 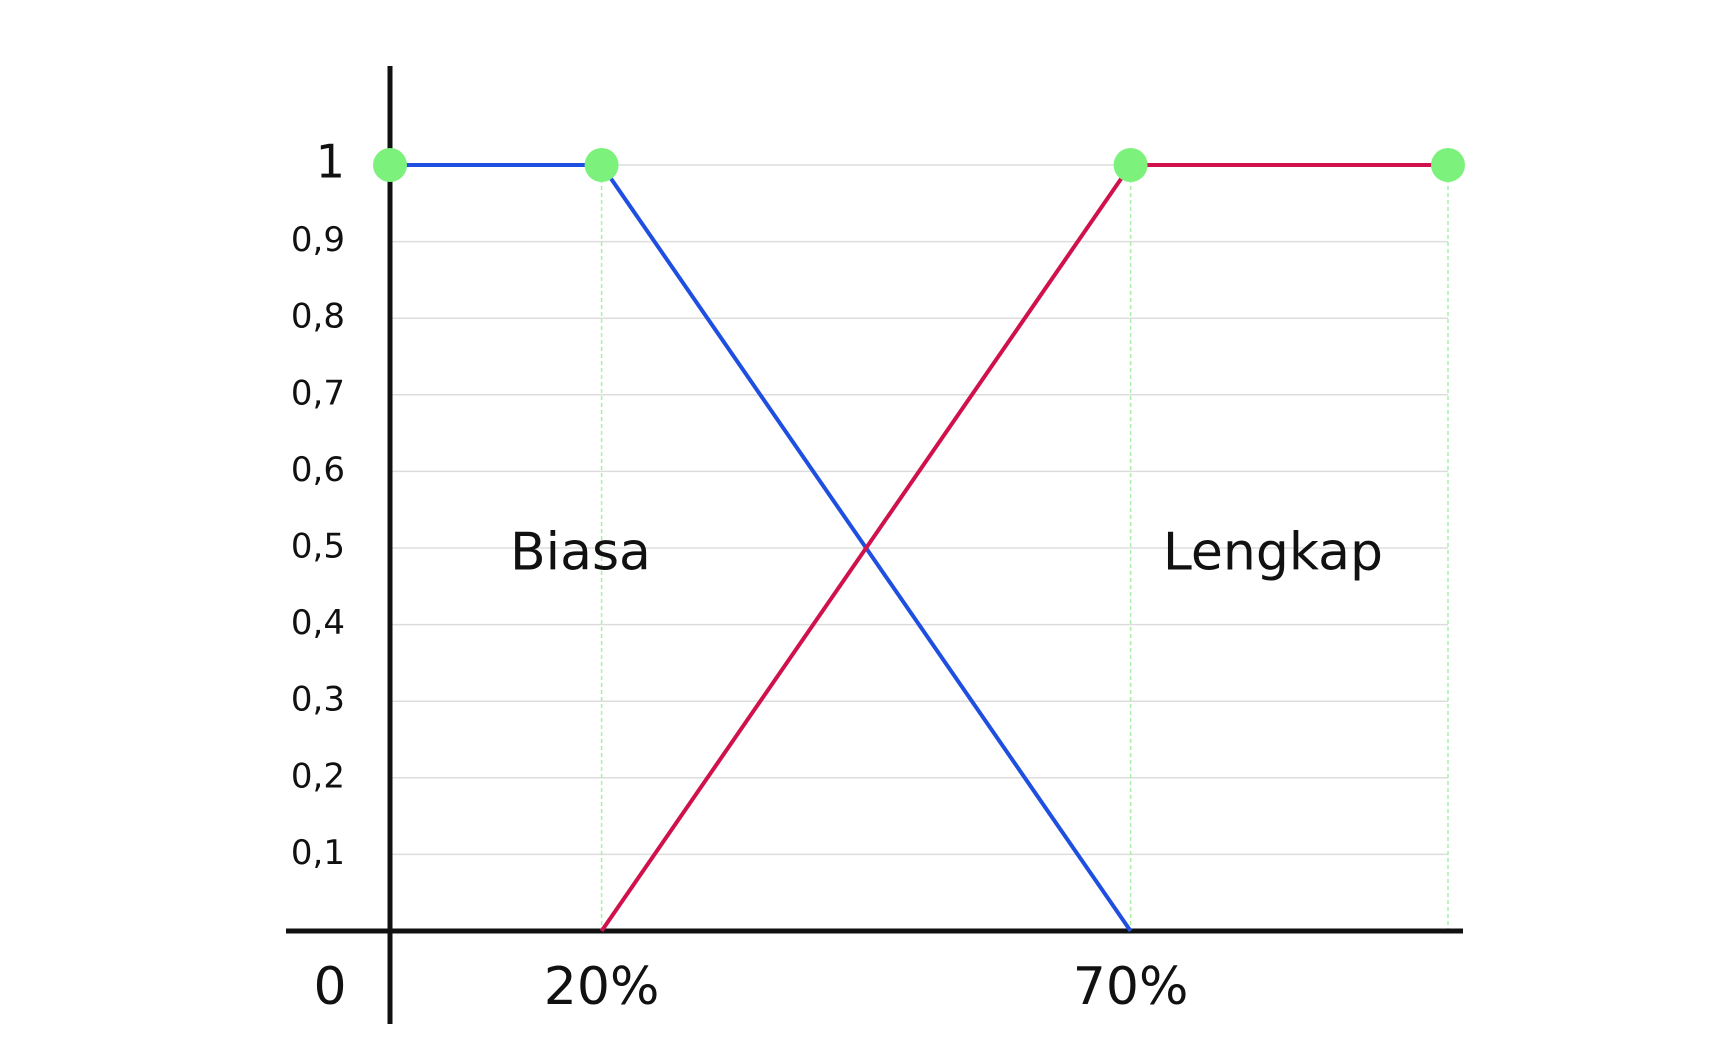 I want to click on series-label-lengkap: Lengkap, so click(x=1273, y=553).